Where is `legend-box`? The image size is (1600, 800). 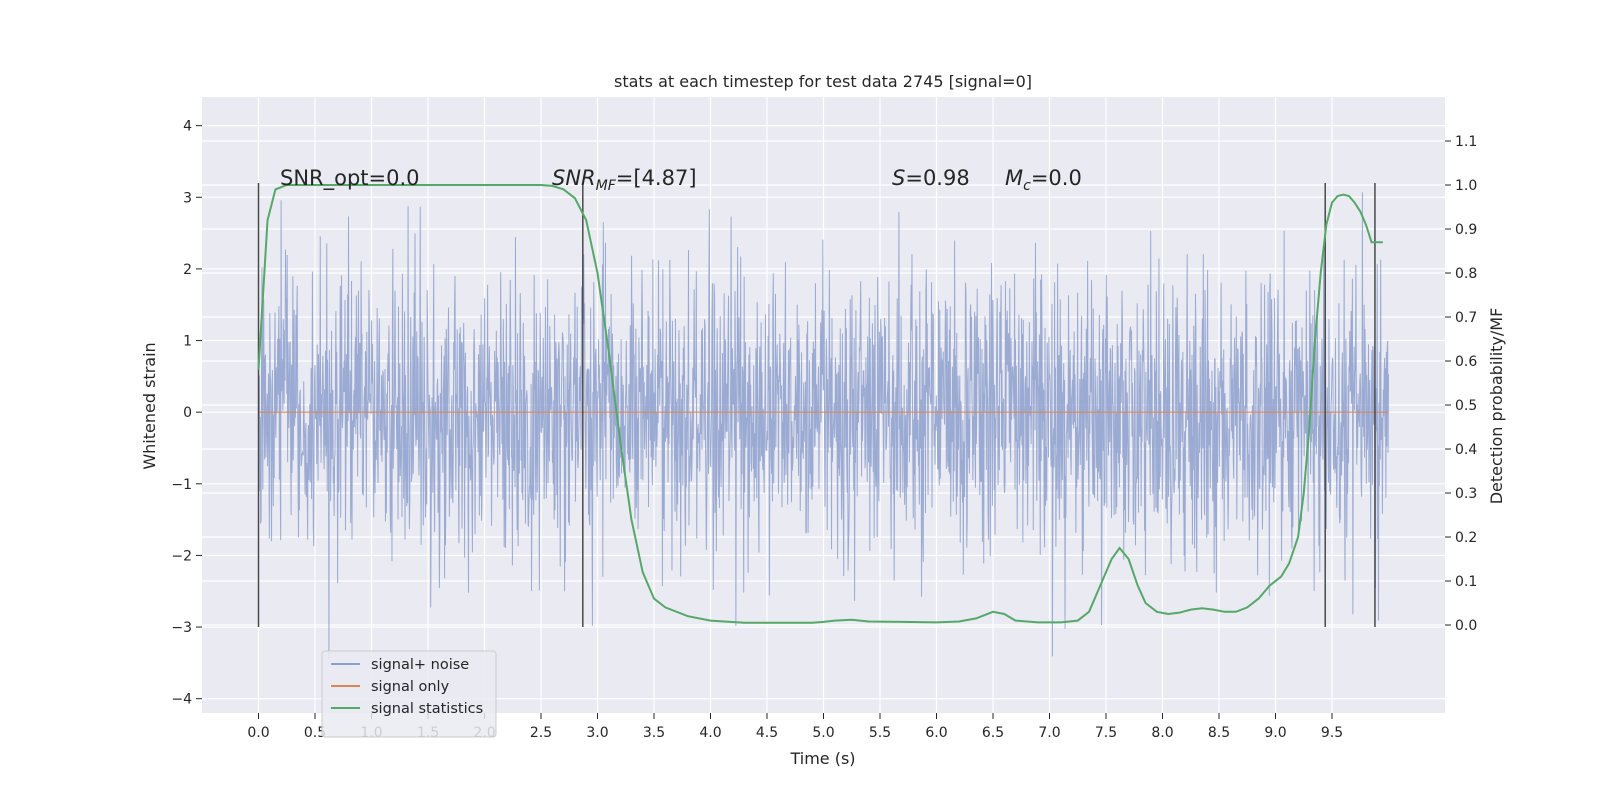
legend-box is located at coordinates (409, 694).